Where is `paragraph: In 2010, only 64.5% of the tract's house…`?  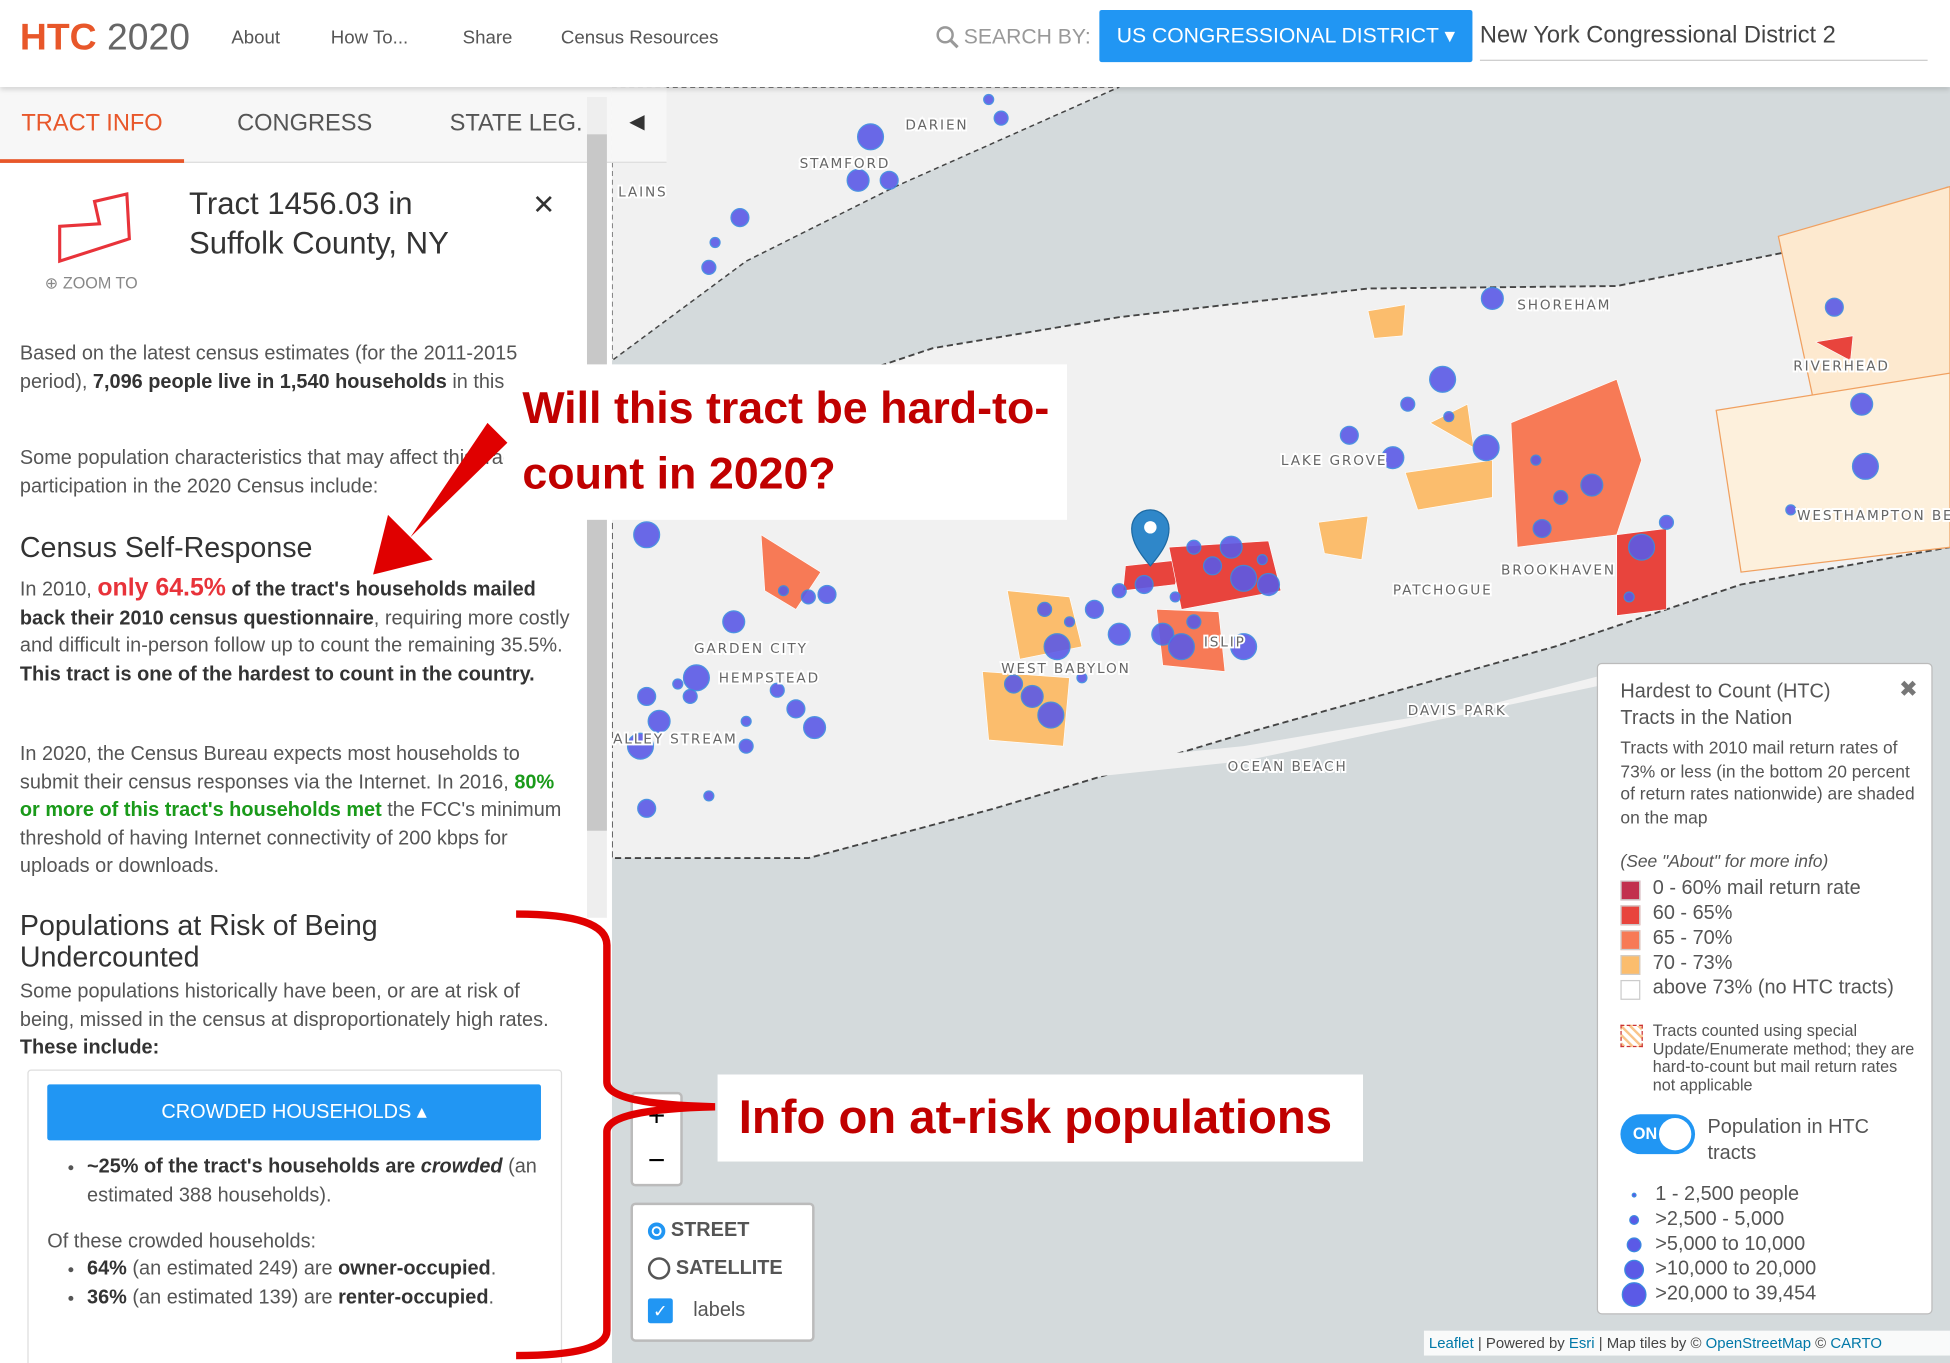 paragraph: In 2010, only 64.5% of the tract's house… is located at coordinates (296, 632).